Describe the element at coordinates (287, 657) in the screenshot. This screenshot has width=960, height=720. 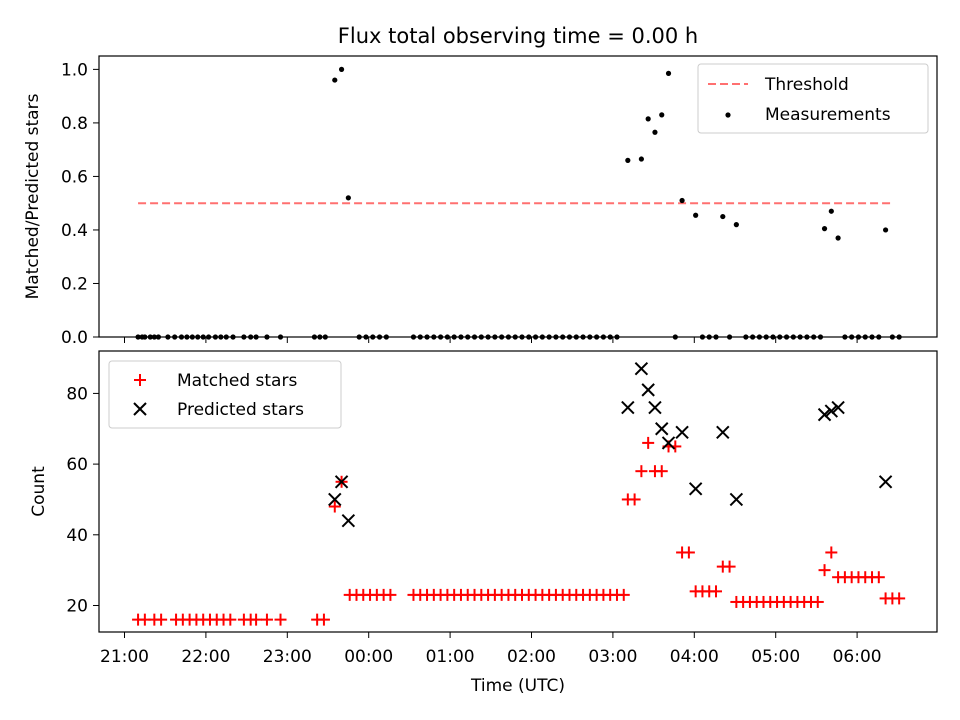
I see `bottom-x-tick-label: 23:00` at that location.